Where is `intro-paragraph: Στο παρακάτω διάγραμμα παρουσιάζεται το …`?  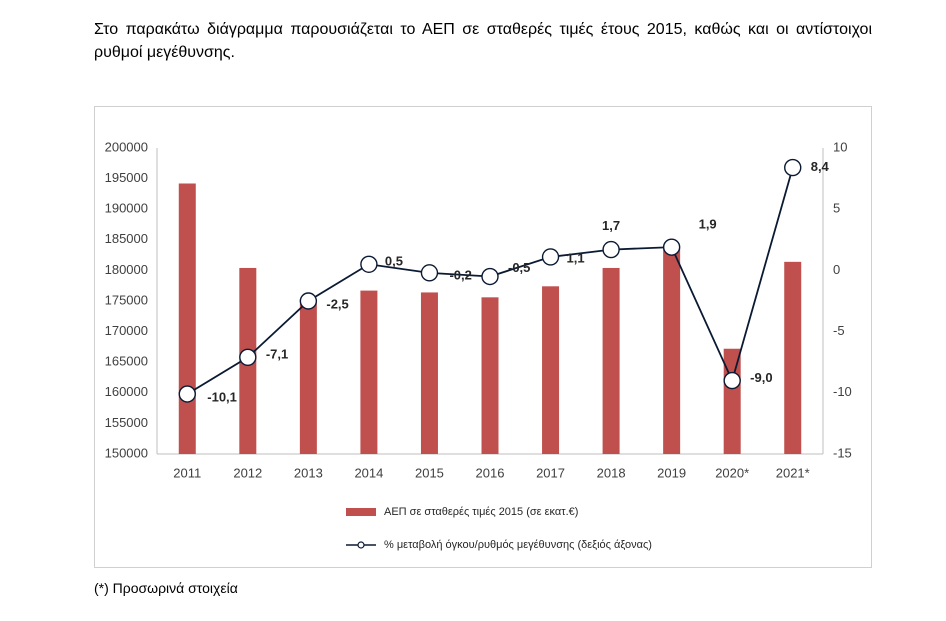
intro-paragraph: Στο παρακάτω διάγραμμα παρουσιάζεται το … is located at coordinates (483, 41).